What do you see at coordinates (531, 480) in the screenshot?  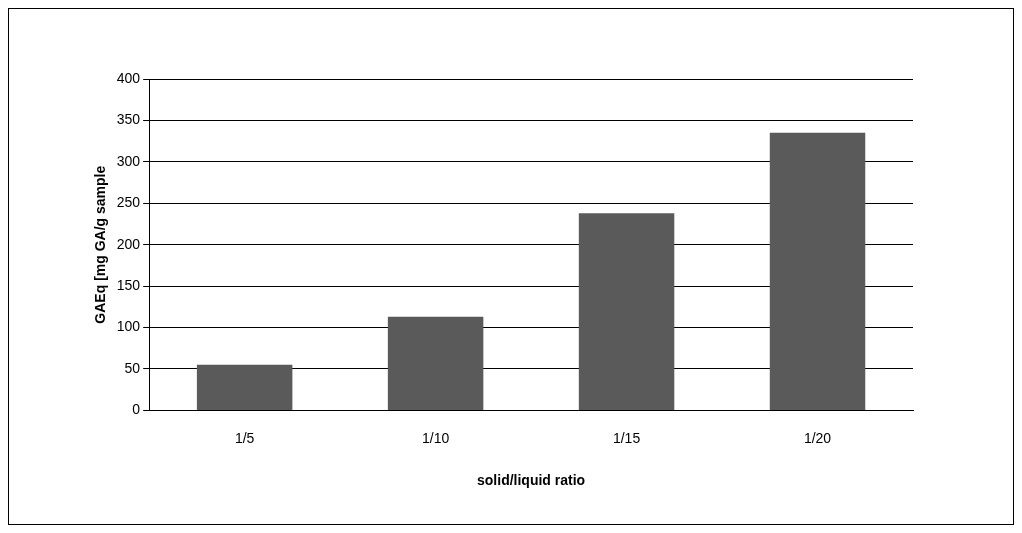 I see `x-axis-title: solid/liquid ratio` at bounding box center [531, 480].